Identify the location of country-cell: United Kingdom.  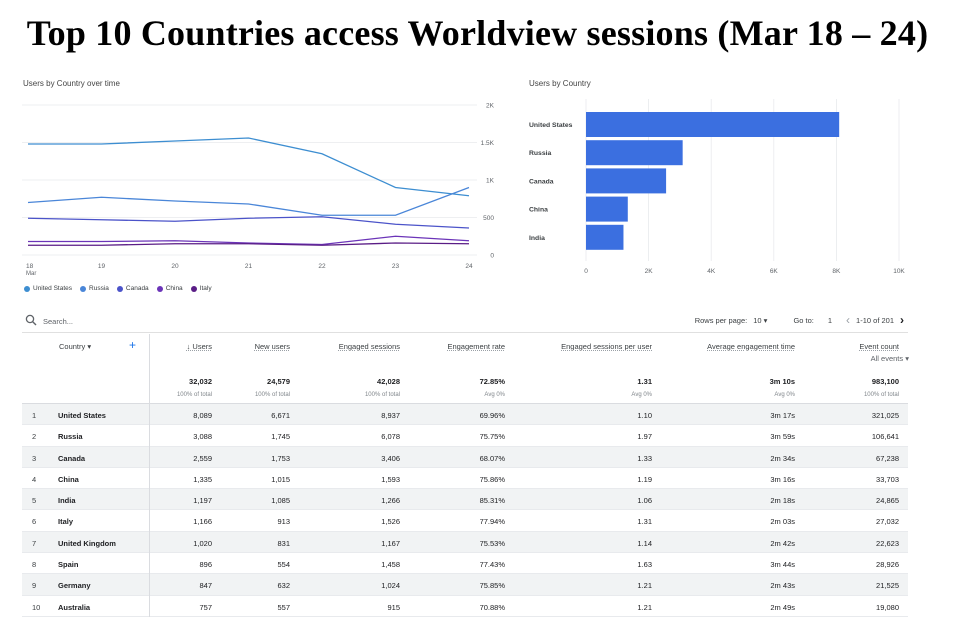
(87, 543).